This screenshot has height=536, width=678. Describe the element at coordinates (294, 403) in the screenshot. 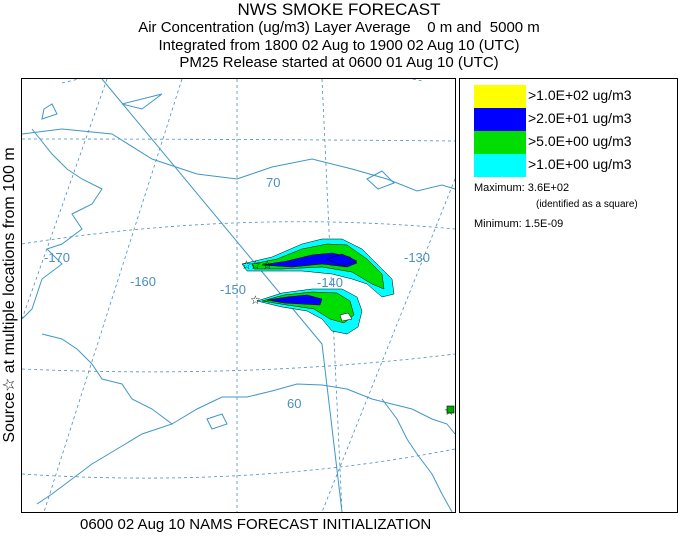

I see `lat-label-60: 60` at that location.